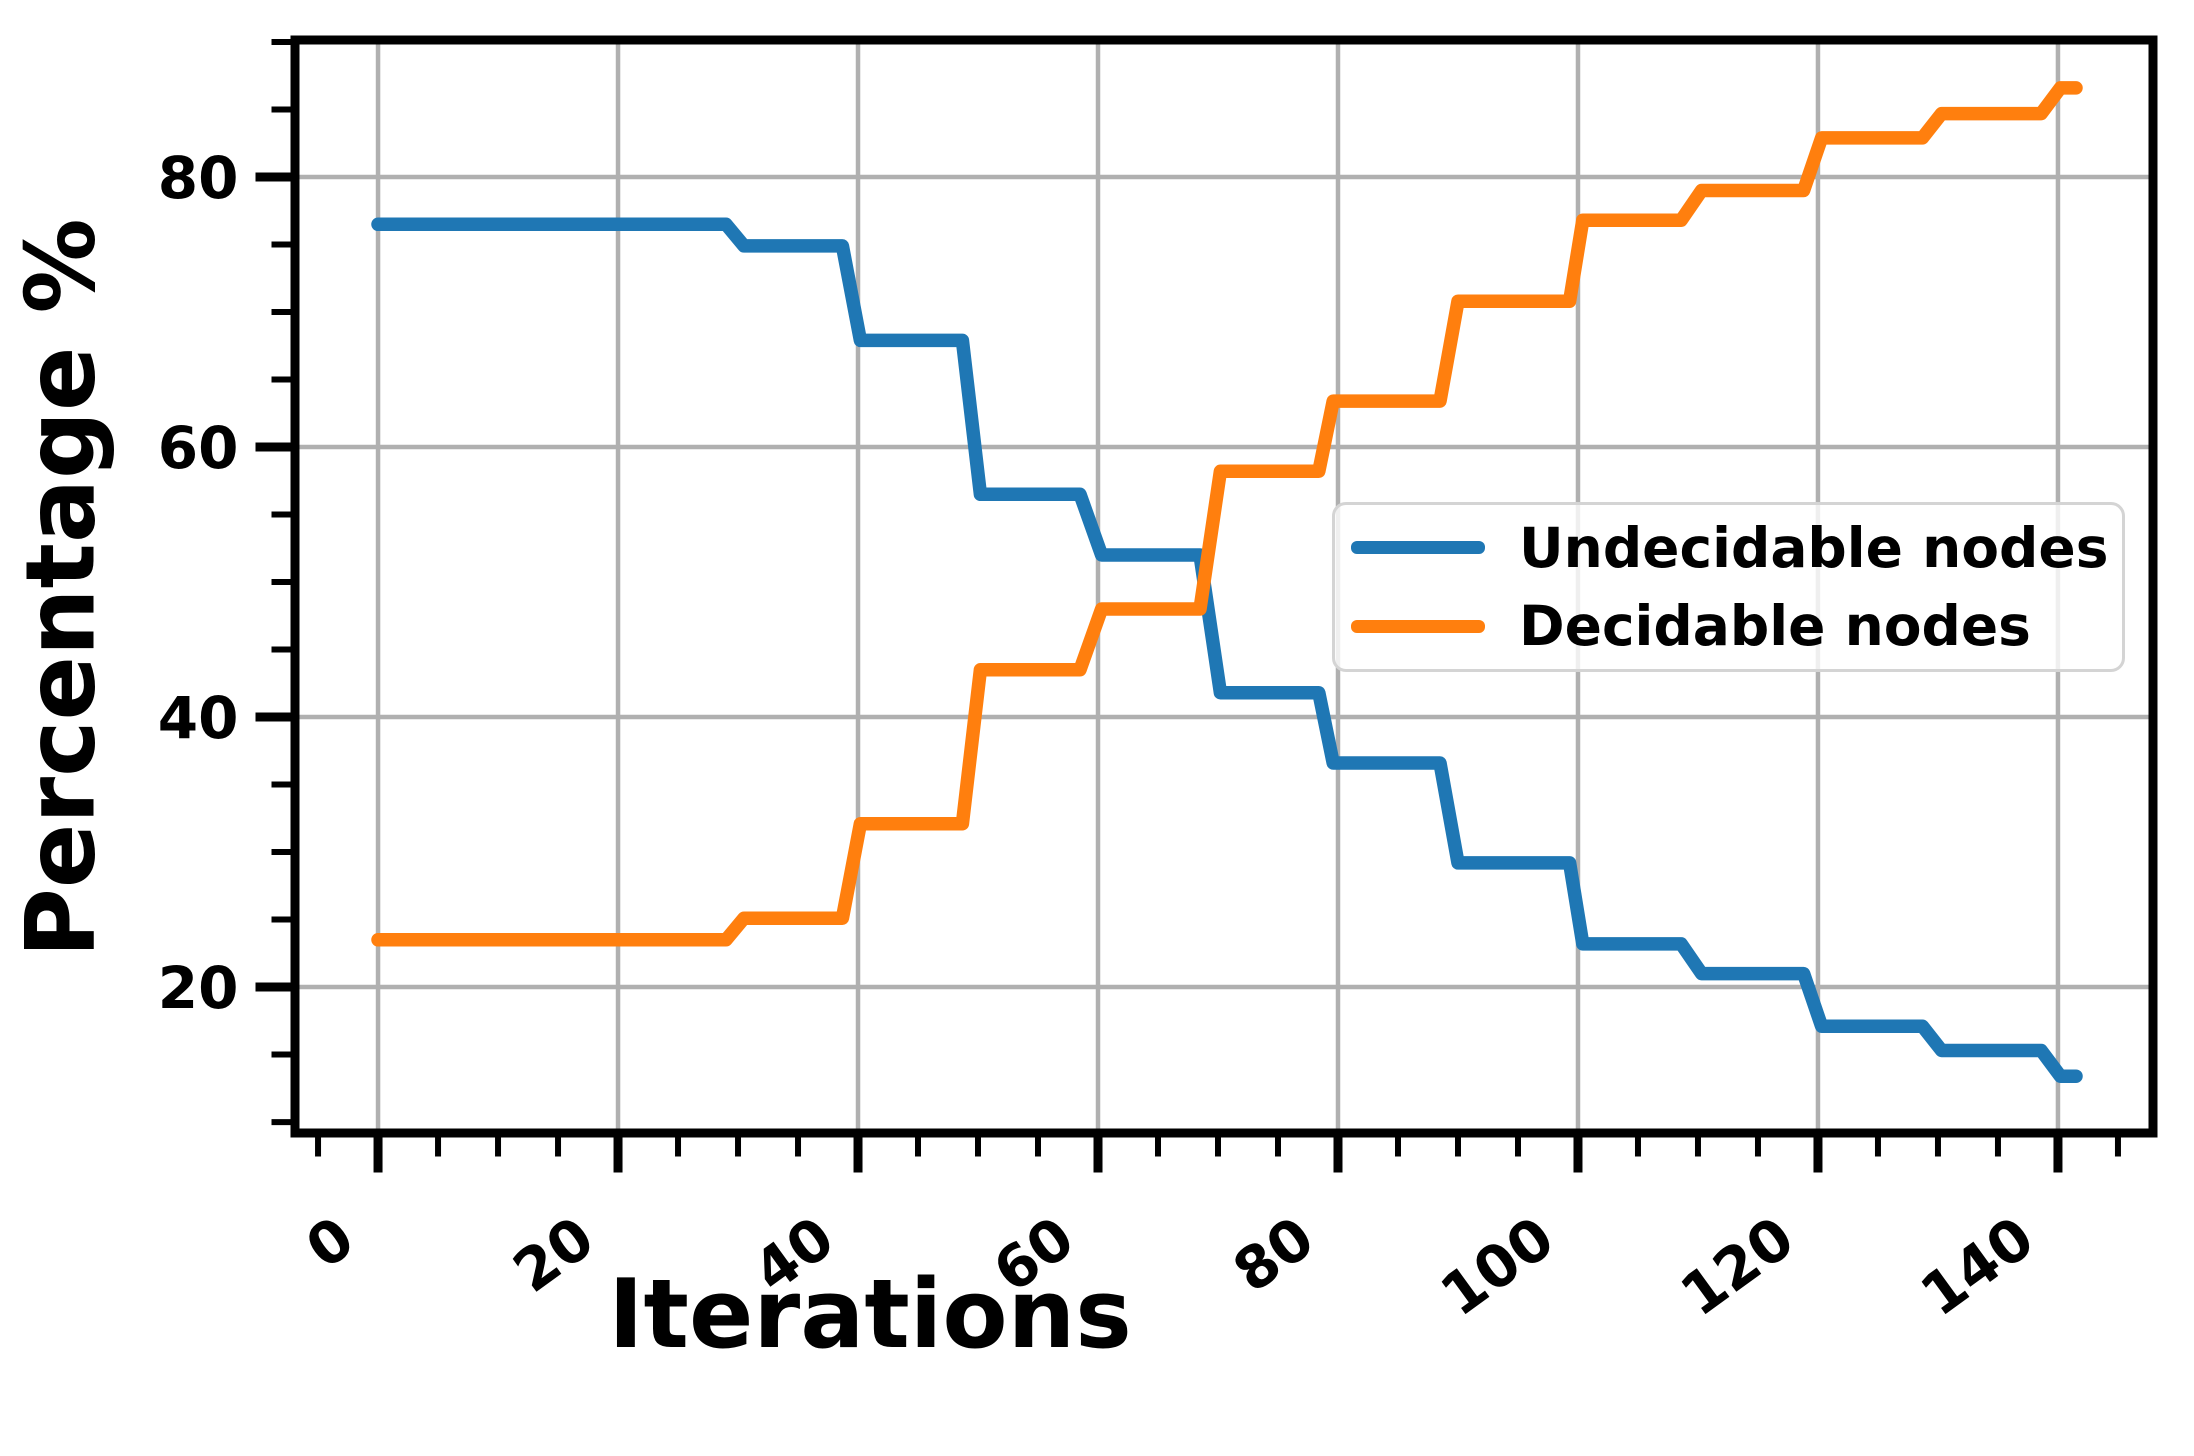 The width and height of the screenshot is (2194, 1456). What do you see at coordinates (1814, 547) in the screenshot?
I see `legend-label-undecidable: Undecidable nodes` at bounding box center [1814, 547].